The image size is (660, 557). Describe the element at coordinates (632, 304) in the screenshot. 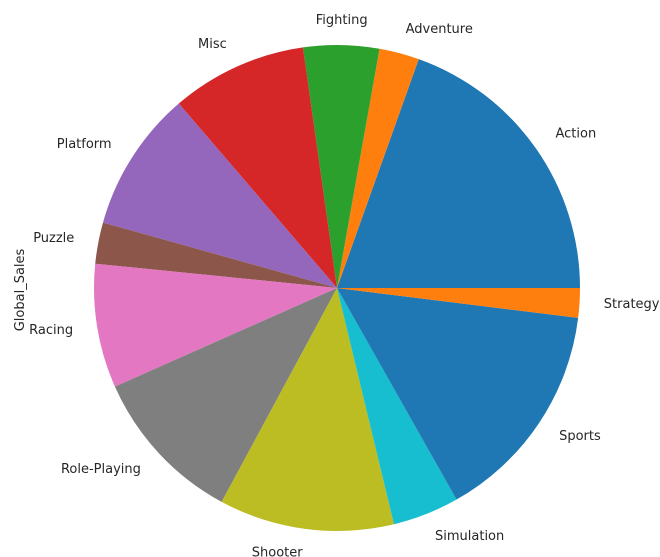

I see `slice-label-strategy: Strategy` at that location.